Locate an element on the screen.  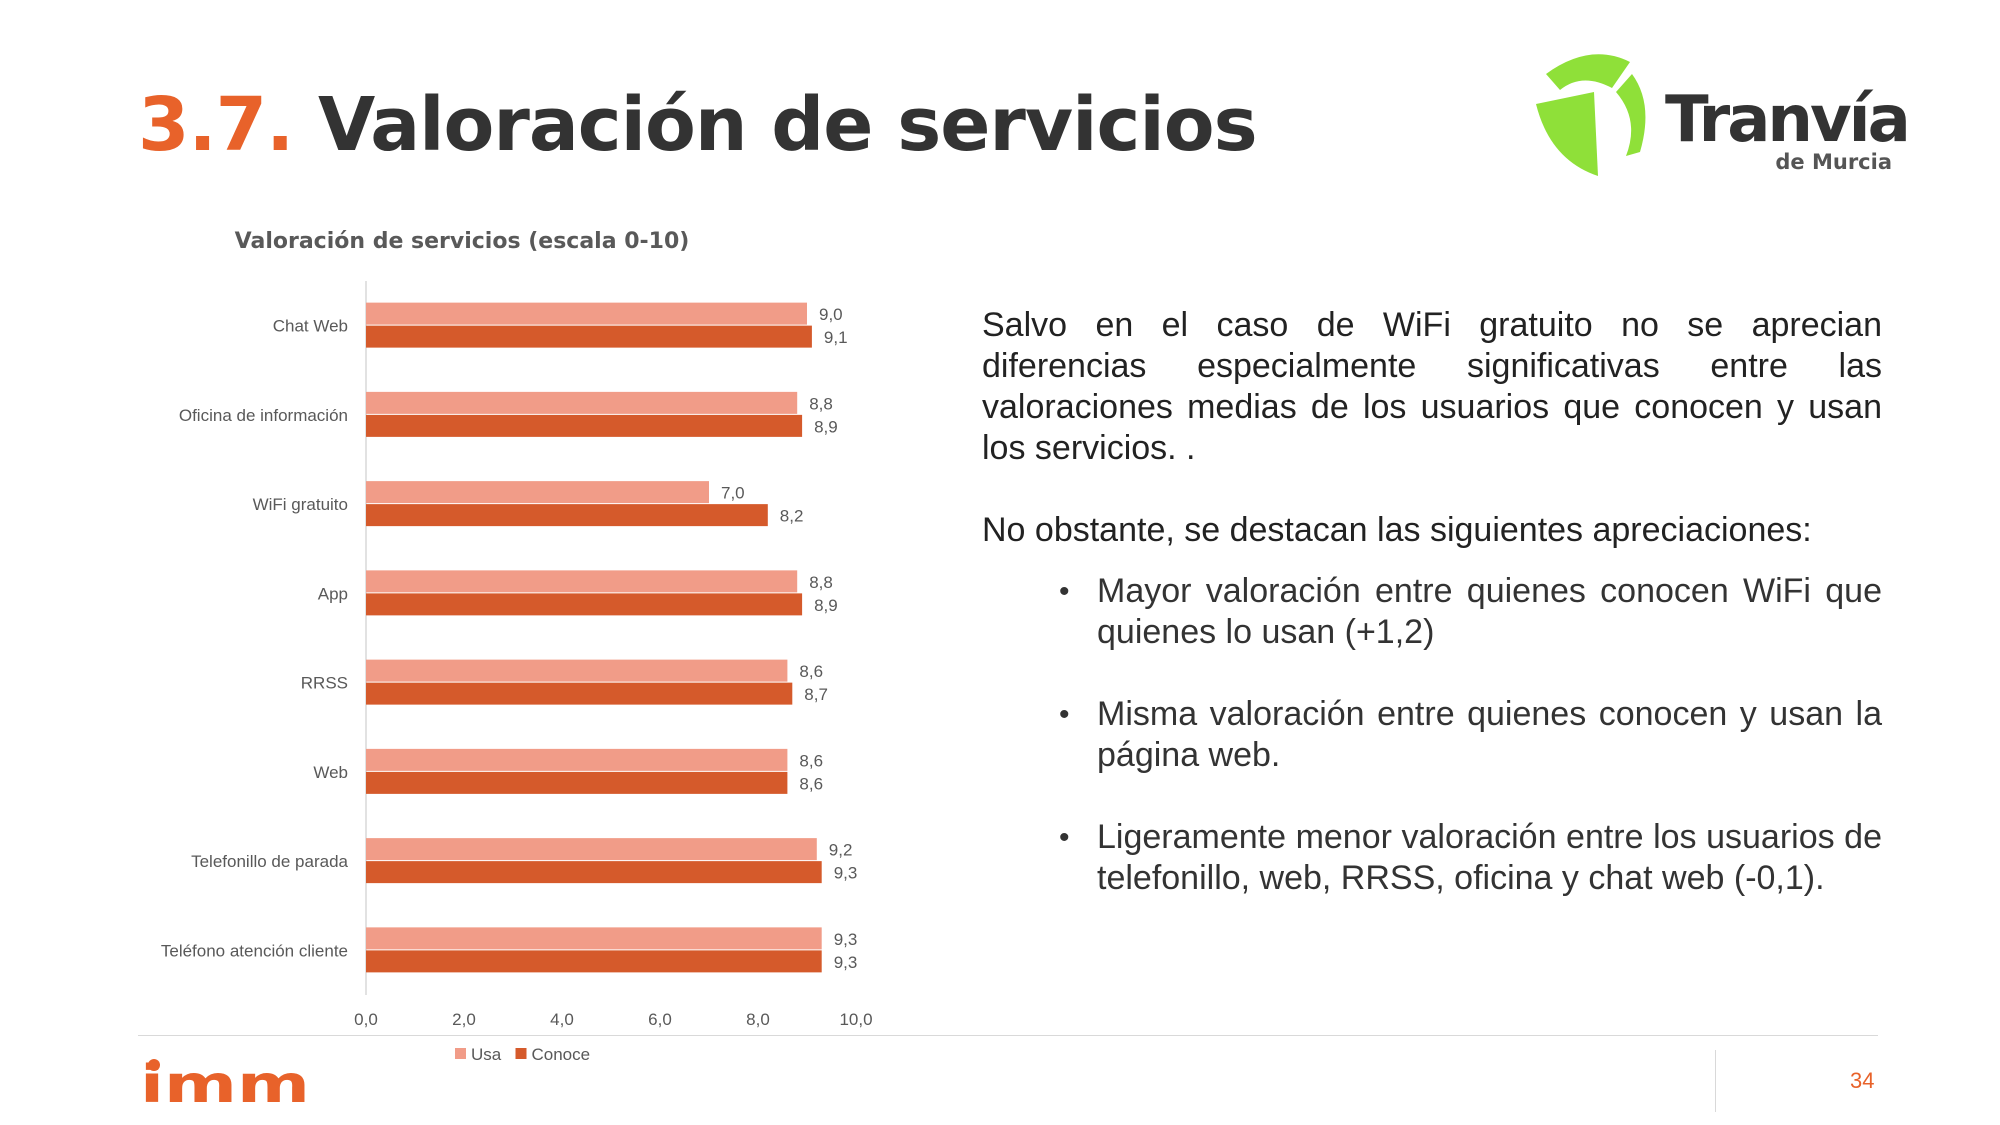
page-number: 34 is located at coordinates (1862, 1080).